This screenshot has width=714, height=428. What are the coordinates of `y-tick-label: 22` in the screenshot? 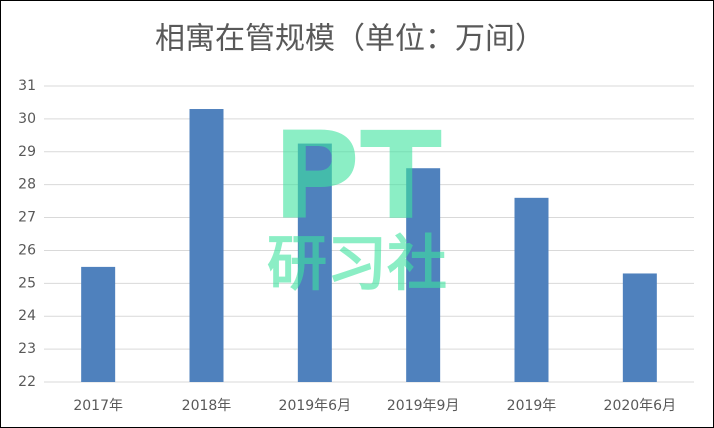 It's located at (27, 382).